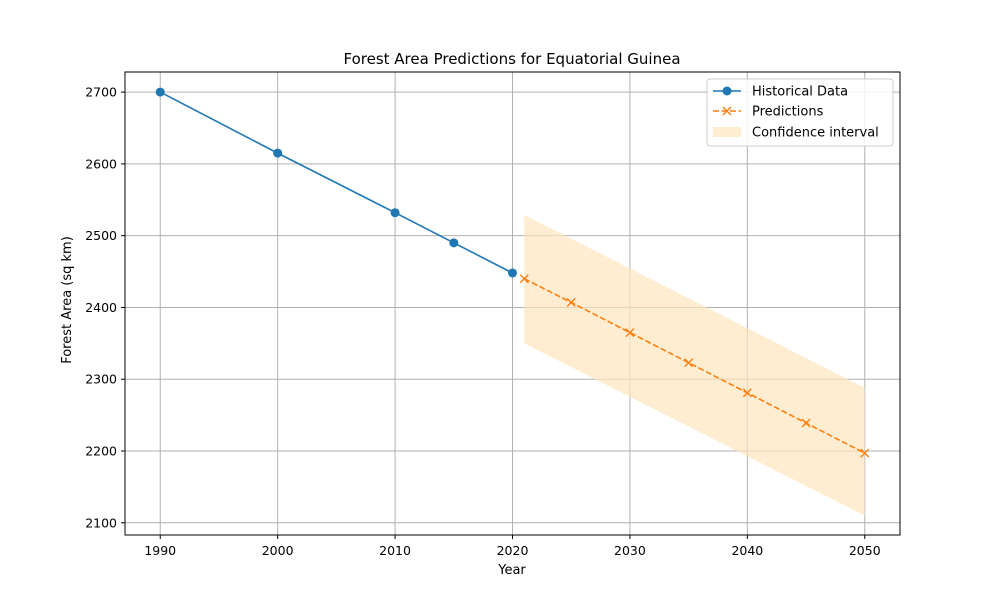 The height and width of the screenshot is (600, 1000). I want to click on y-tick-label: 2100, so click(101, 522).